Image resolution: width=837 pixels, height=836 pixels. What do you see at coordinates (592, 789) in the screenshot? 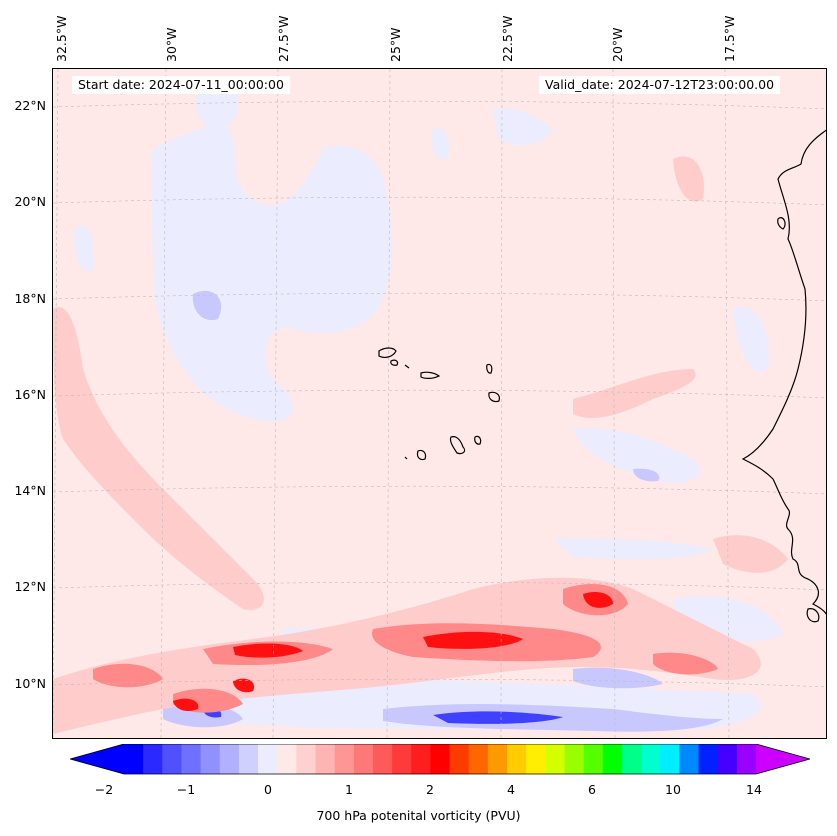
I see `cb-tick-6: 6` at bounding box center [592, 789].